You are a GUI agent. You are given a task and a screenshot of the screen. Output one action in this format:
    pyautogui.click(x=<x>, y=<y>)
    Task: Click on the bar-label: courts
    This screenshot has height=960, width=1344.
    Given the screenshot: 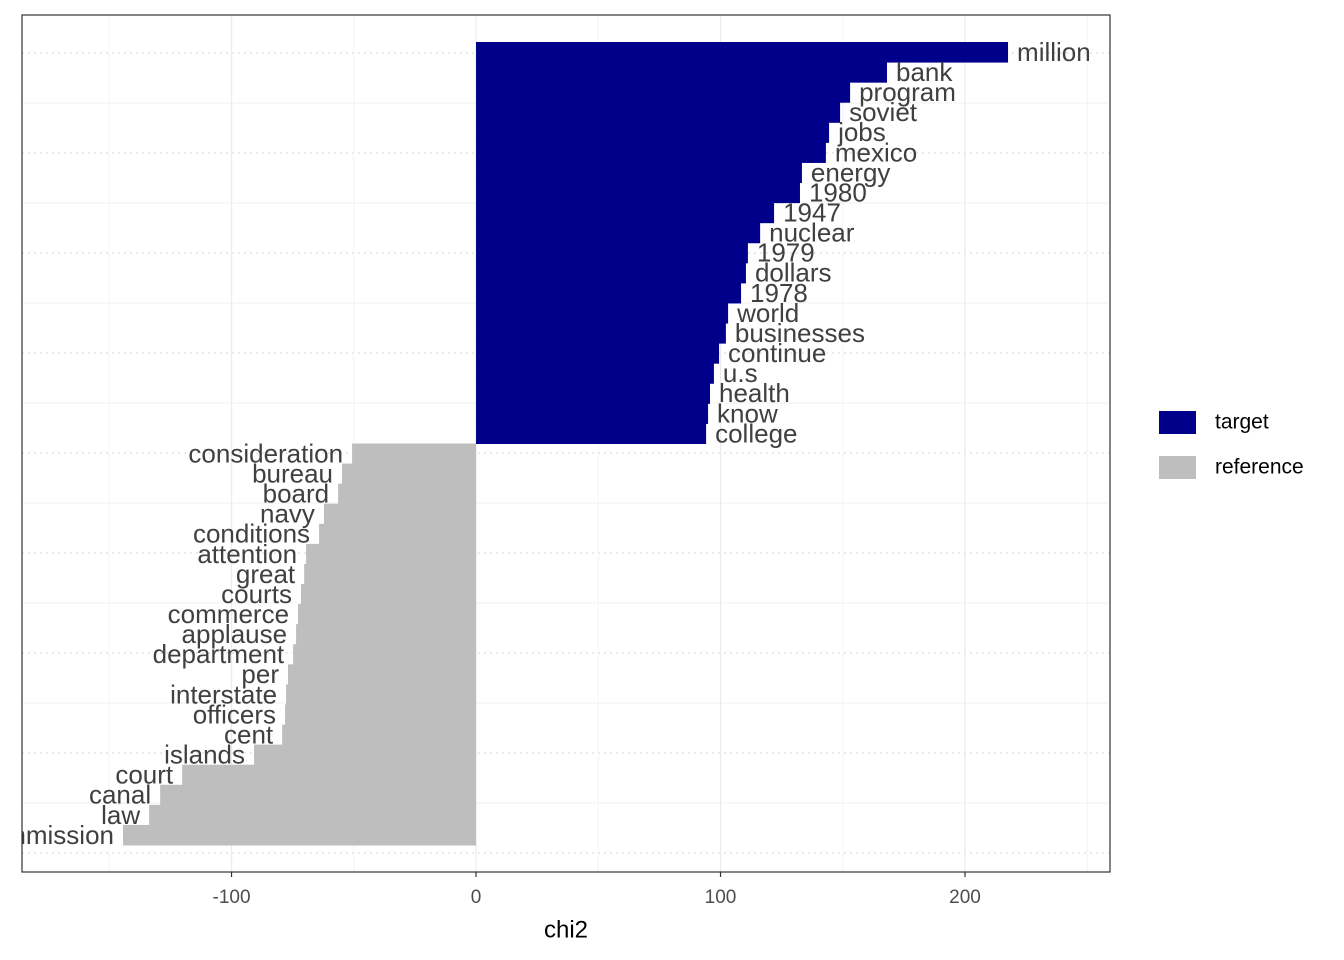 What is the action you would take?
    pyautogui.click(x=256, y=594)
    